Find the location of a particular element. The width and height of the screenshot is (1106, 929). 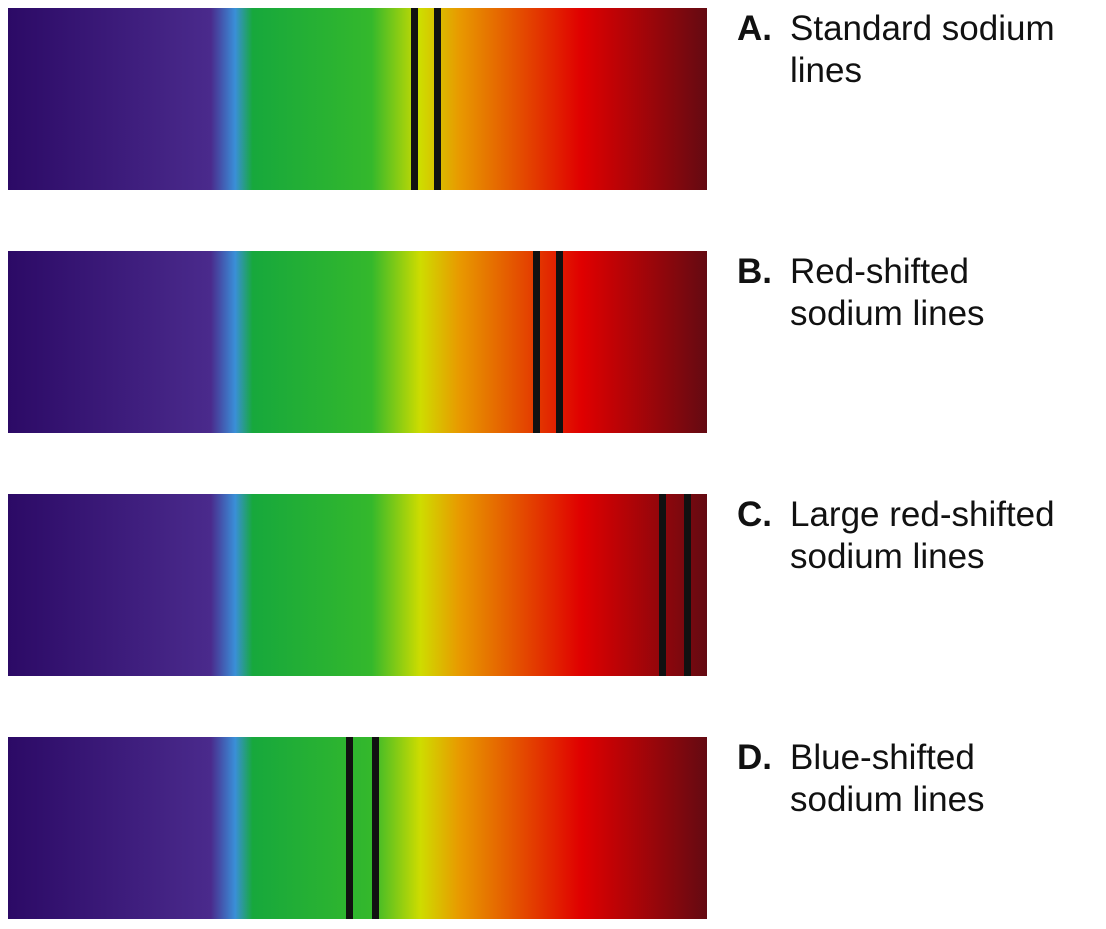

panel-d is located at coordinates (357, 828).